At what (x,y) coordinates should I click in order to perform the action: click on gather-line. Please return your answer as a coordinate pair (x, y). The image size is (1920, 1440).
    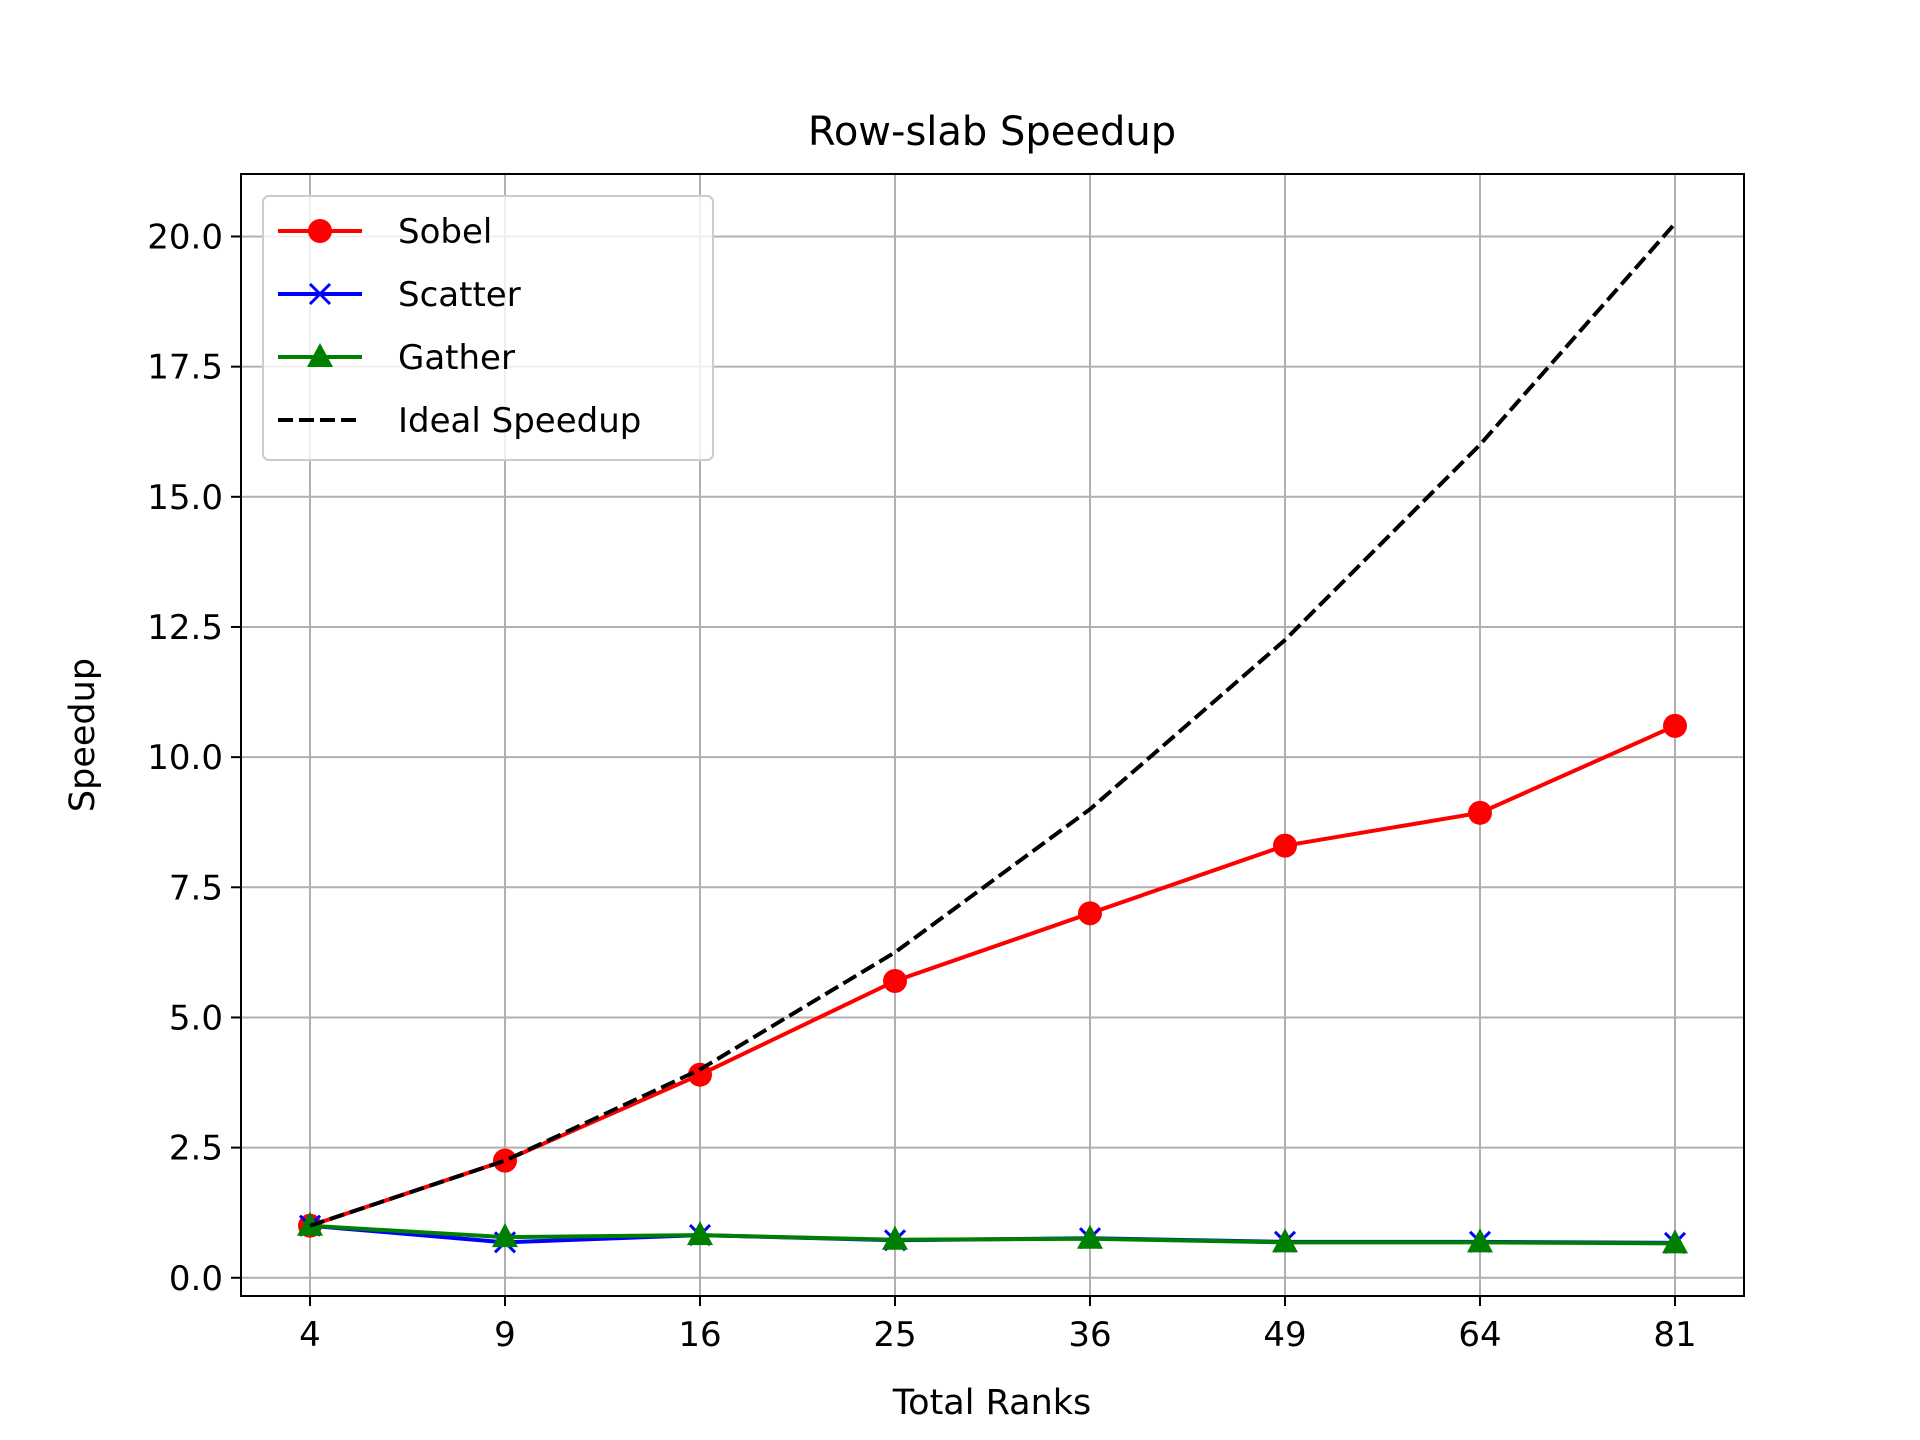
    Looking at the image, I should click on (992, 1234).